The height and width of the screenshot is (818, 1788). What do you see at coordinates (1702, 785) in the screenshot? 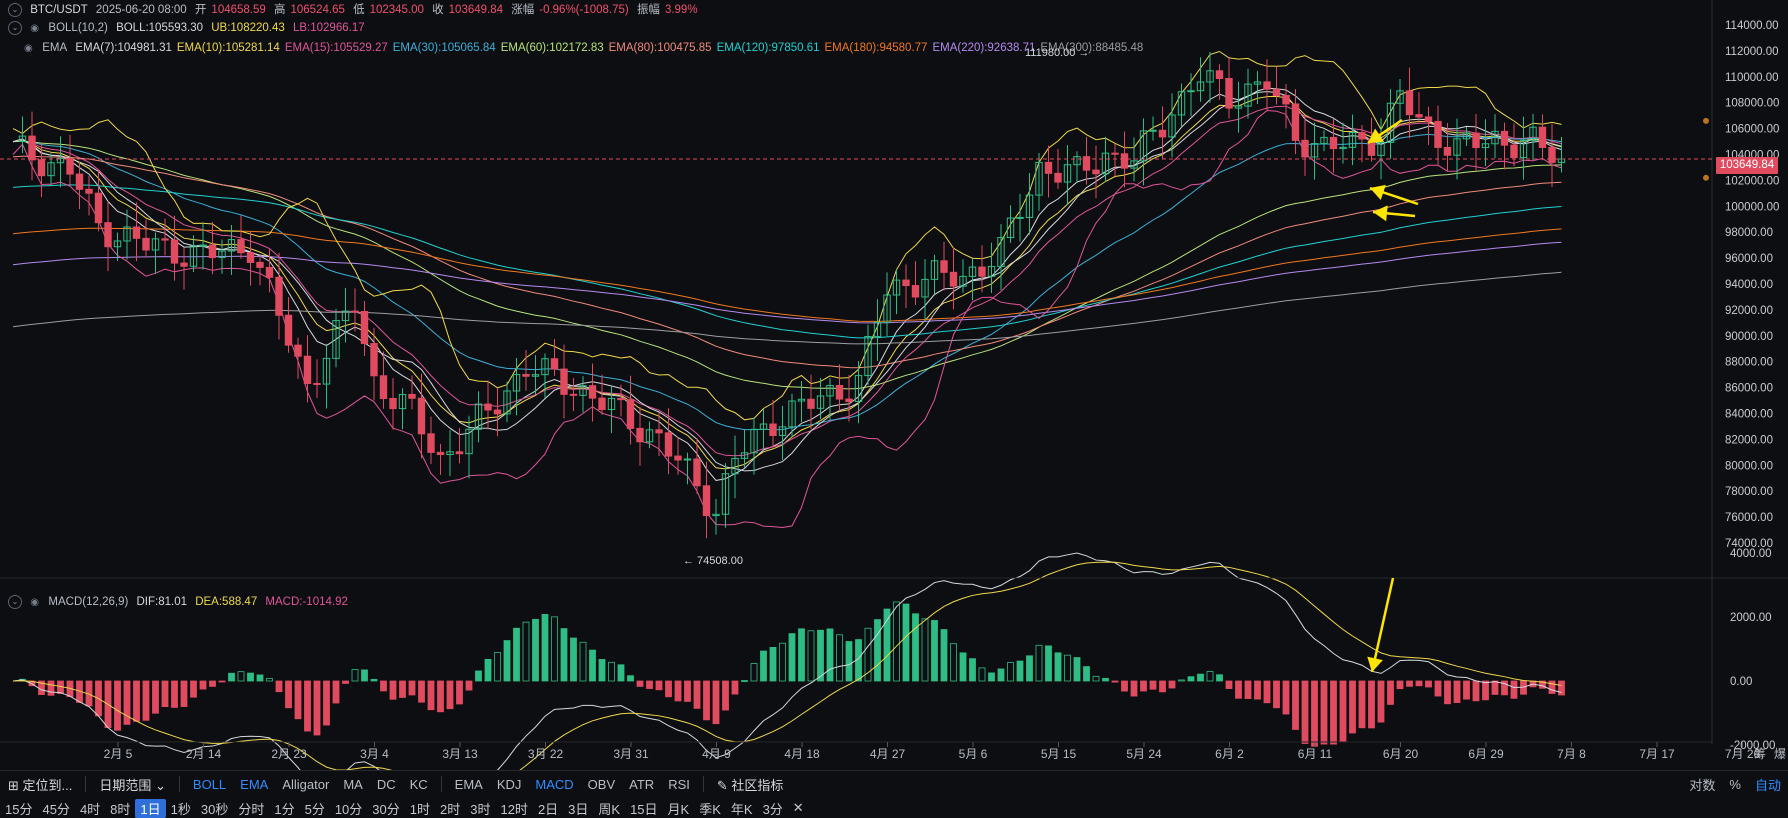
I see `log-scale-button: 对数` at bounding box center [1702, 785].